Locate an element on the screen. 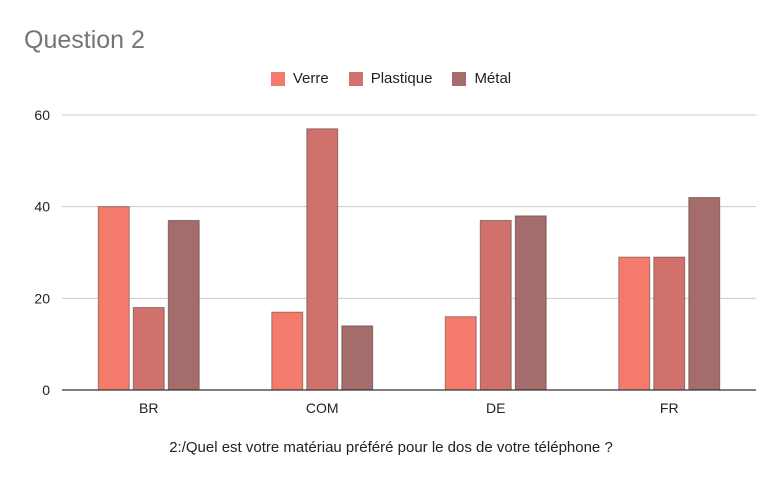 This screenshot has width=782, height=483. x-tick-label: FR is located at coordinates (669, 408).